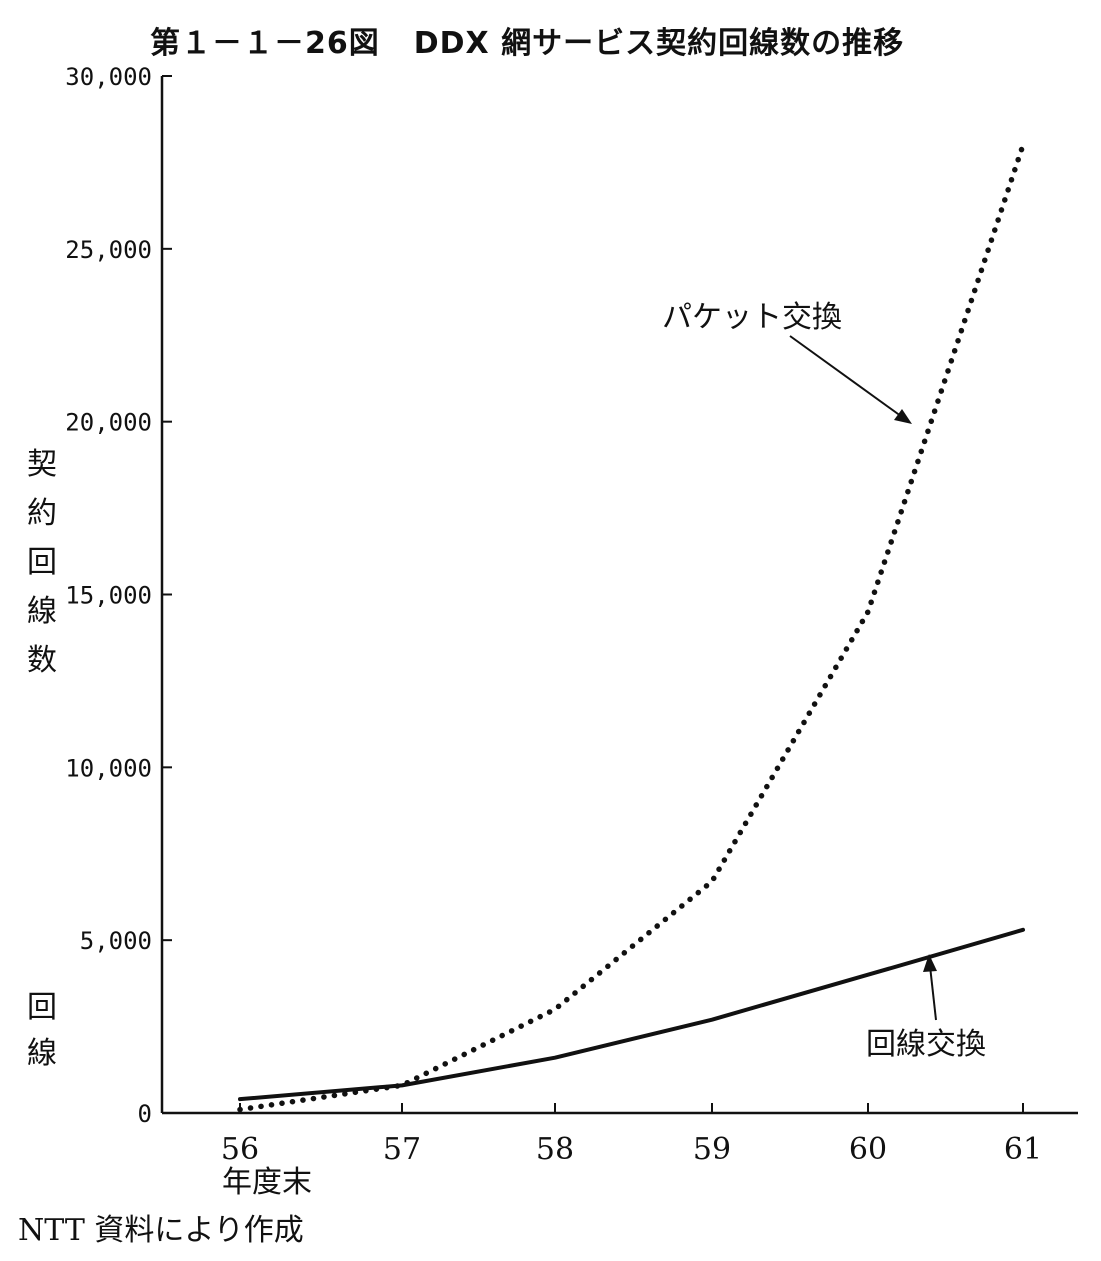 The width and height of the screenshot is (1101, 1261). Describe the element at coordinates (903, 416) in the screenshot. I see `arrowhead-packet` at that location.